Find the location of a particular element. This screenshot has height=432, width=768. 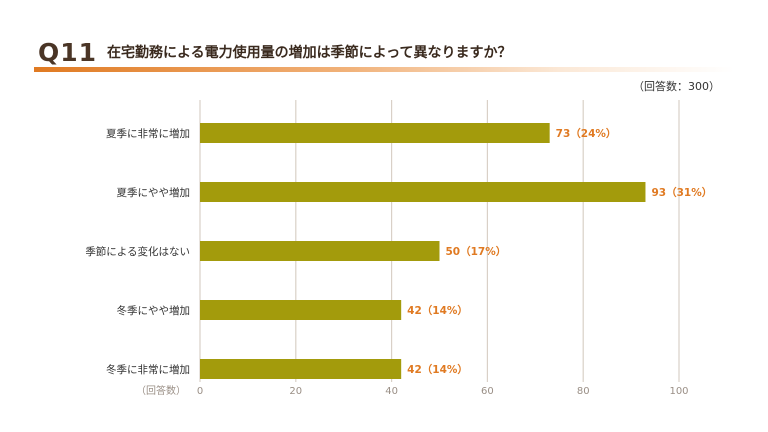

title-underline is located at coordinates (384, 69).